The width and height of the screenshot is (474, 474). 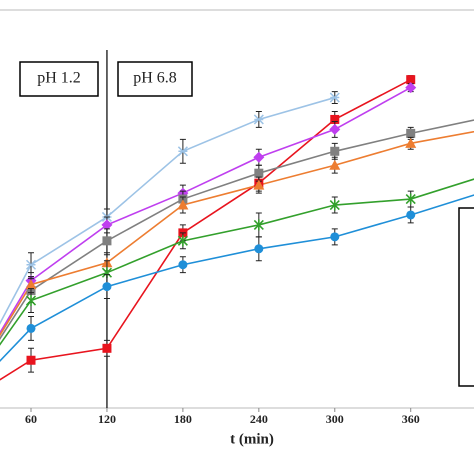 I want to click on x-tick-label: 180, so click(x=183, y=419).